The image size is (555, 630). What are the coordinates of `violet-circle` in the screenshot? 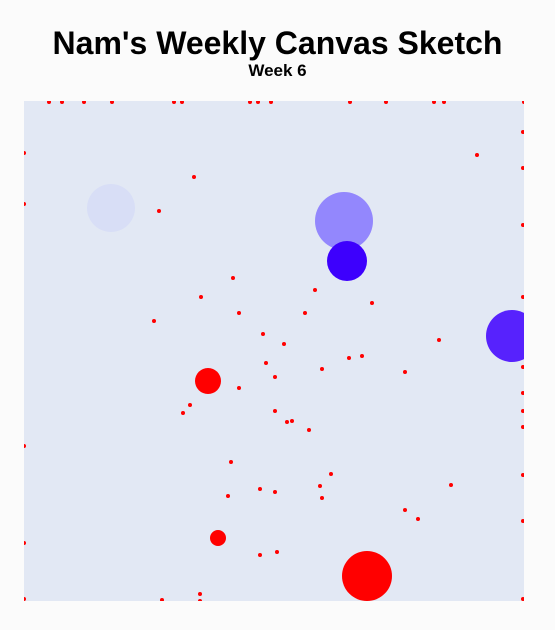 It's located at (505, 336).